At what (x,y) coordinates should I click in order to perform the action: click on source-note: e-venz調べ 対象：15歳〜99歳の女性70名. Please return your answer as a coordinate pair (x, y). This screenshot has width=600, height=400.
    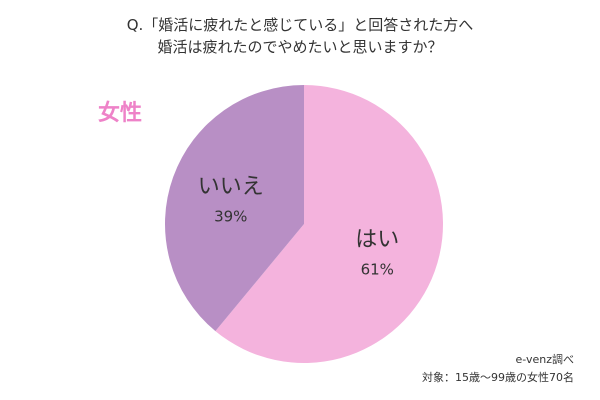
    Looking at the image, I should click on (498, 369).